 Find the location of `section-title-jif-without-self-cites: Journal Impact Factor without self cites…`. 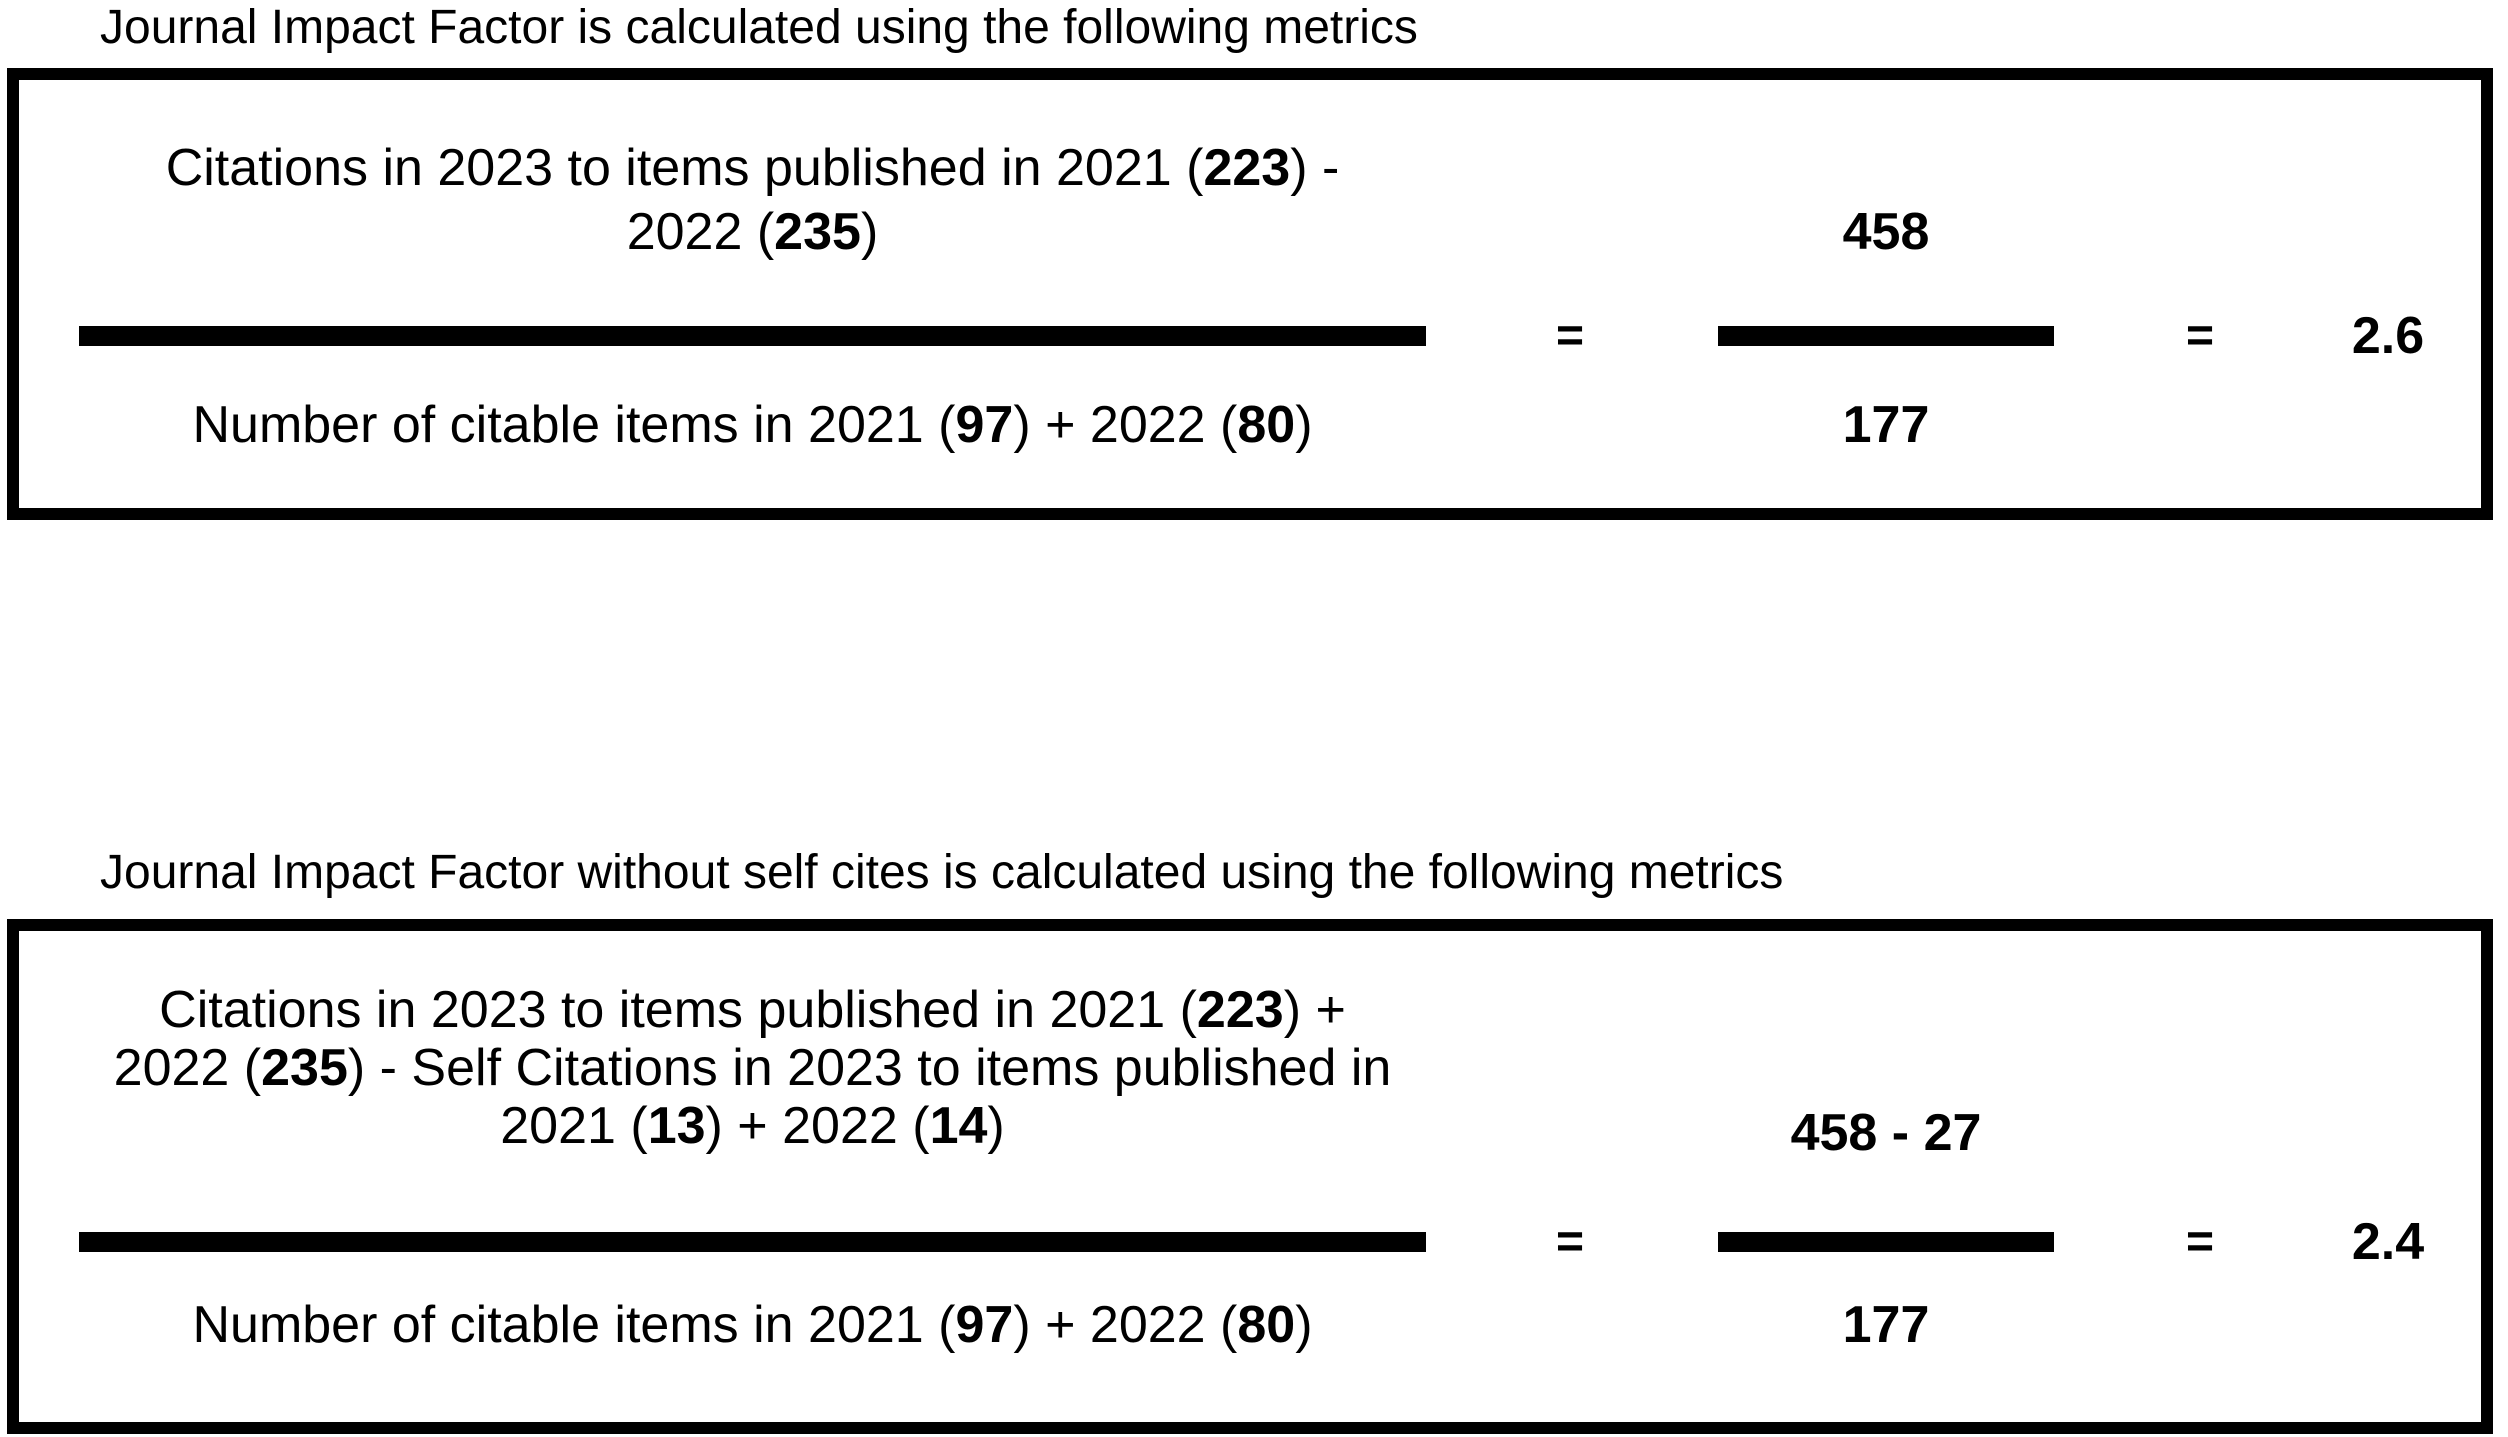

section-title-jif-without-self-cites: Journal Impact Factor without self cites… is located at coordinates (942, 872).